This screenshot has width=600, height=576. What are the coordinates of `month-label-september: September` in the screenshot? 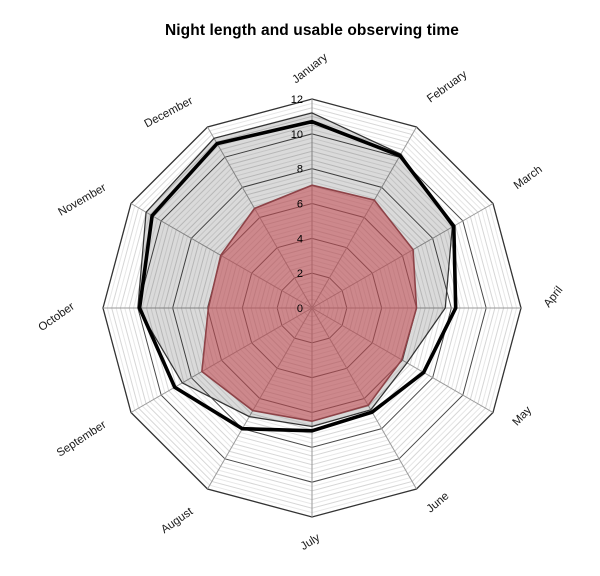 It's located at (82, 439).